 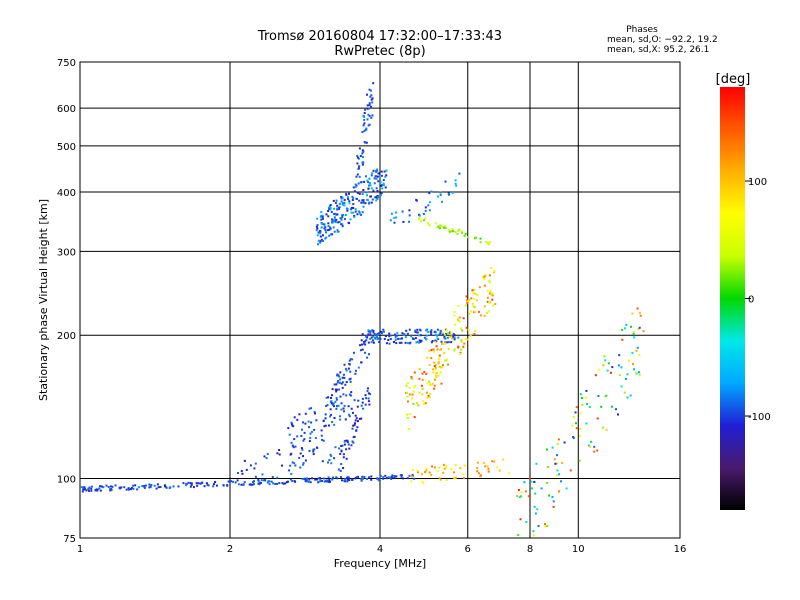 What do you see at coordinates (380, 563) in the screenshot?
I see `x-axis-label: Frequency [MHz]` at bounding box center [380, 563].